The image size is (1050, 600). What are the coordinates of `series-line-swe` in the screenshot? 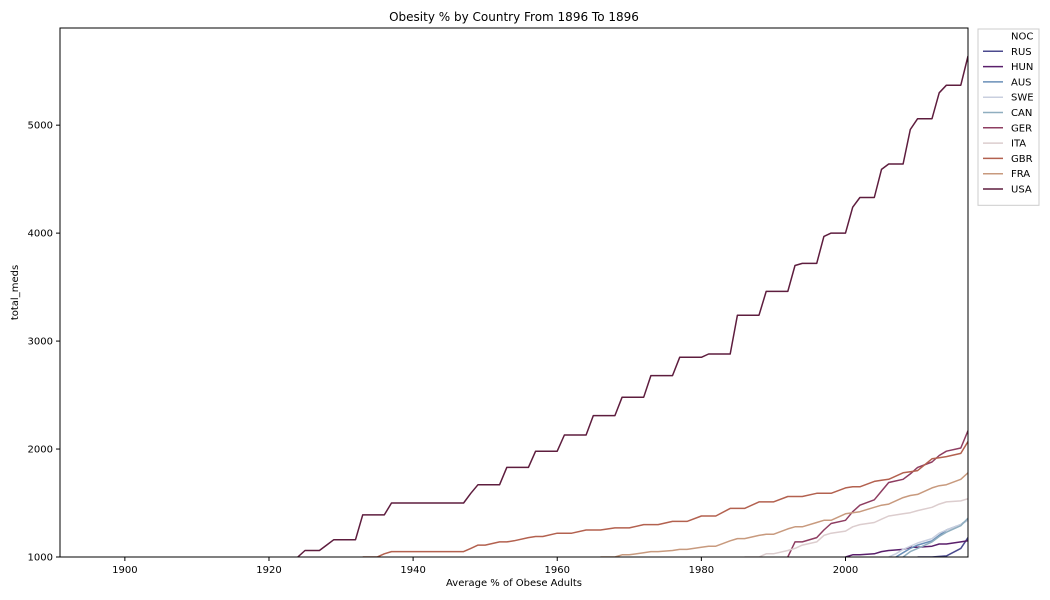 It's located at (928, 538).